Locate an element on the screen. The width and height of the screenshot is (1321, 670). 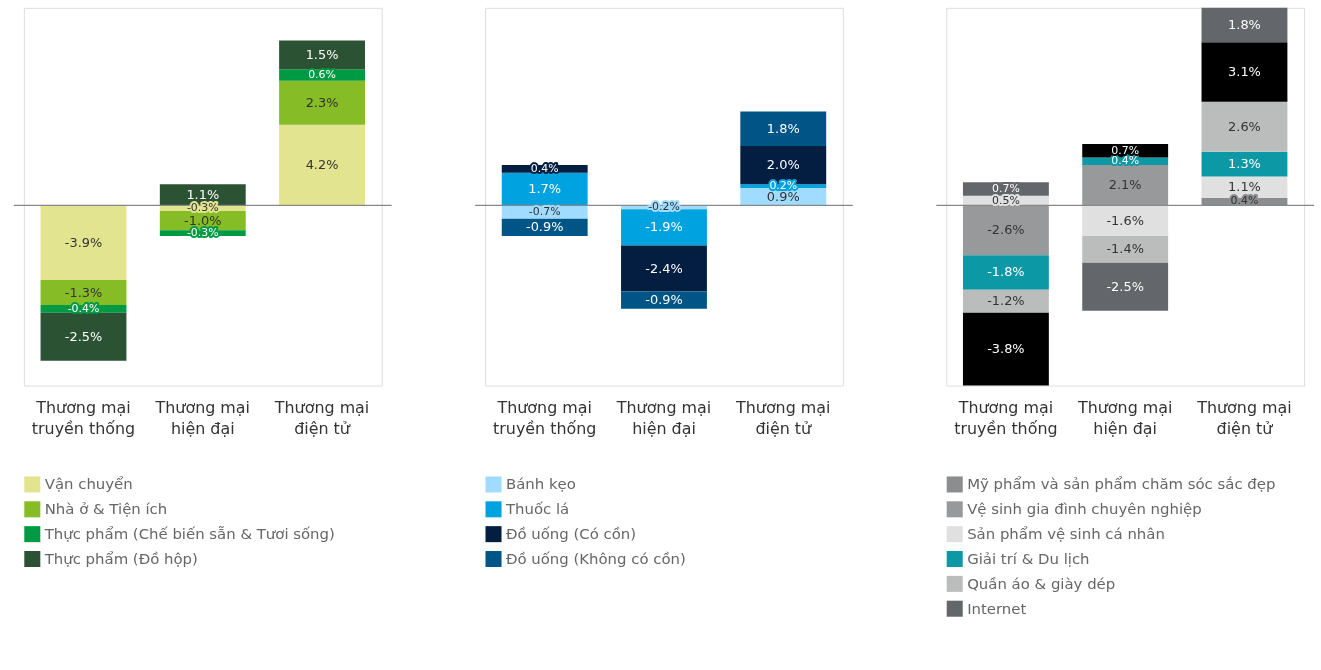
data-label: -1.9% is located at coordinates (664, 227).